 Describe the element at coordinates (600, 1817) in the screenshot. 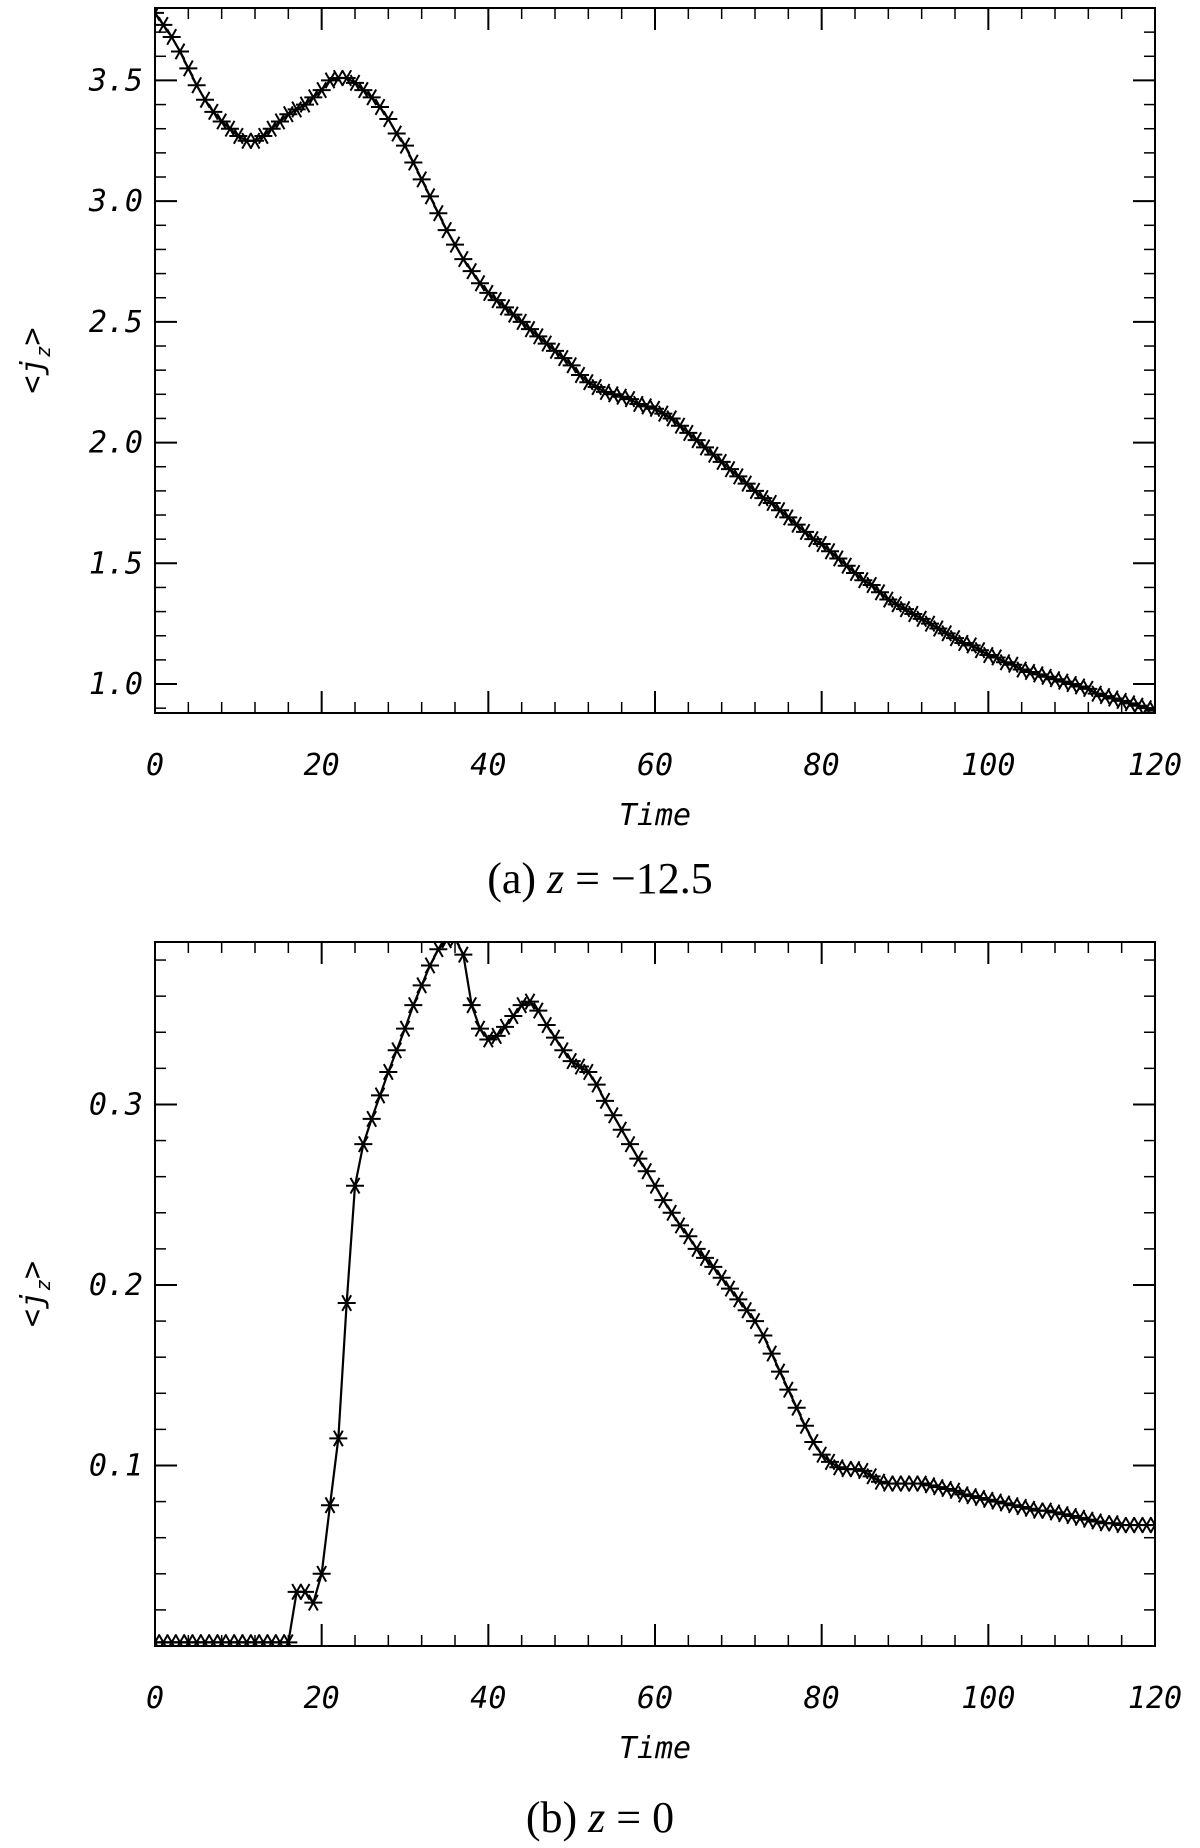

I see `panel-caption: (b) z = 0` at that location.